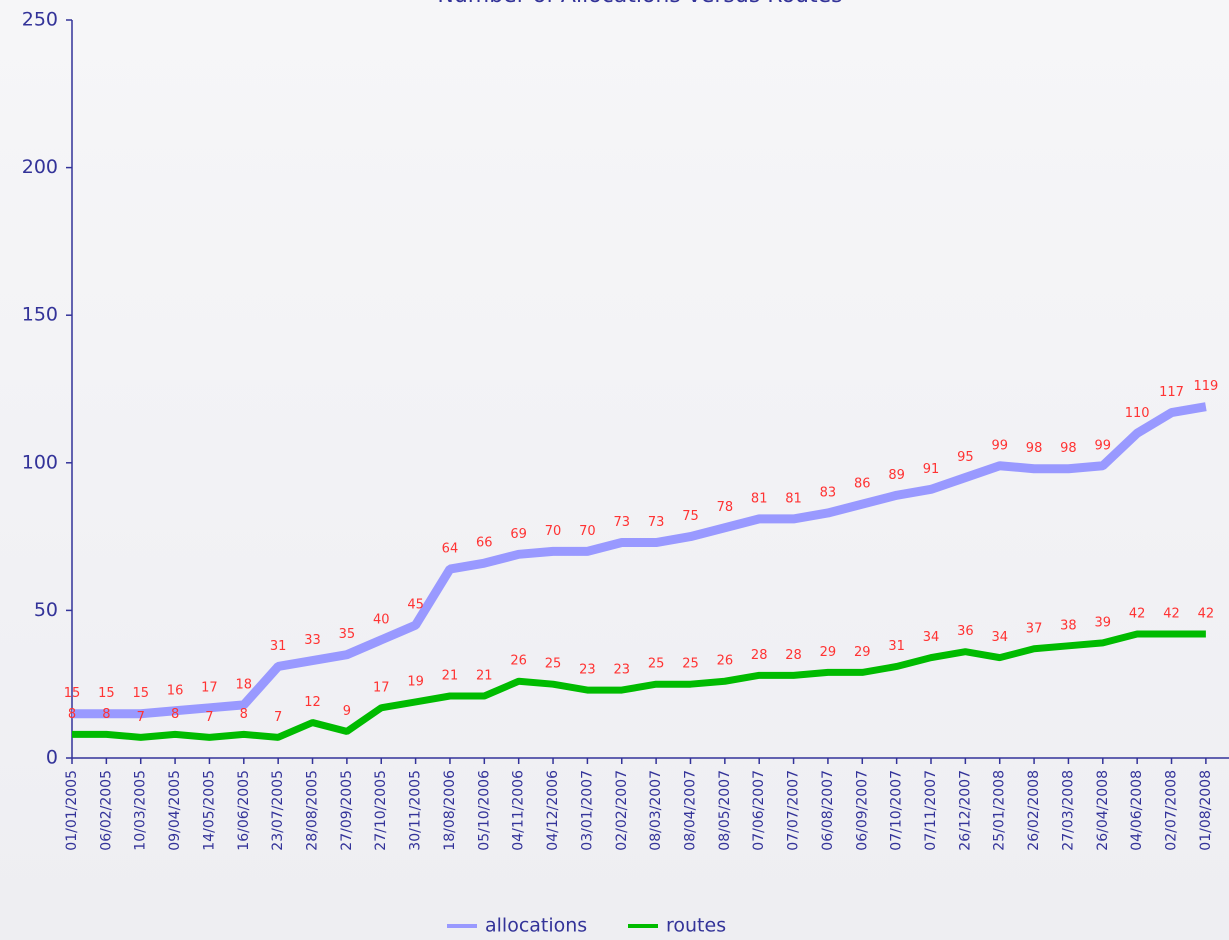 Image resolution: width=1229 pixels, height=940 pixels. I want to click on x-tick-label: 09/04/2005, so click(175, 810).